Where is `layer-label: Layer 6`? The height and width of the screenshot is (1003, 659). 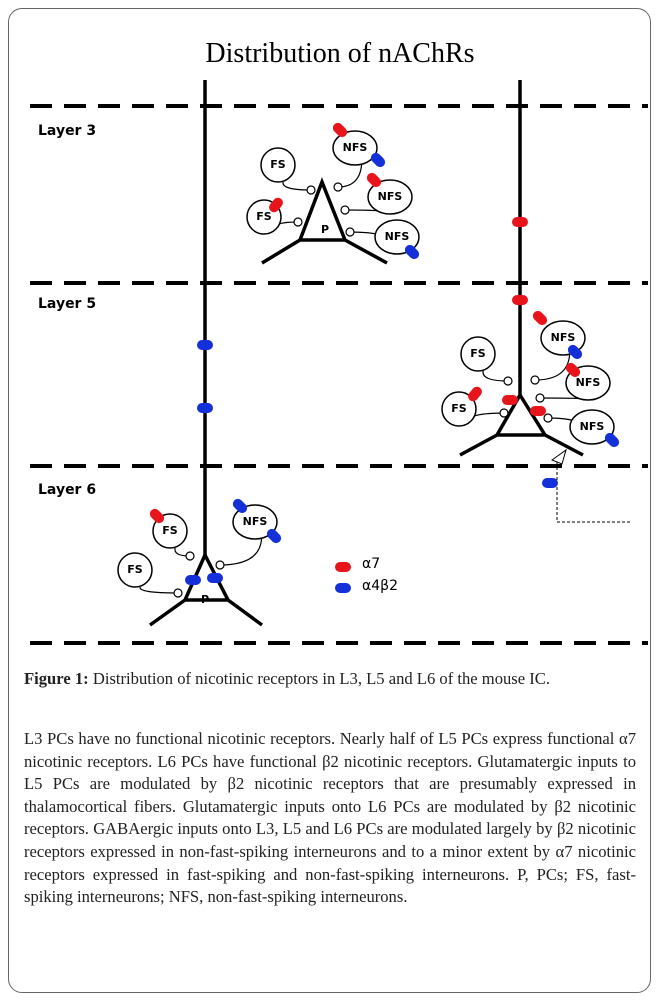 layer-label: Layer 6 is located at coordinates (67, 490).